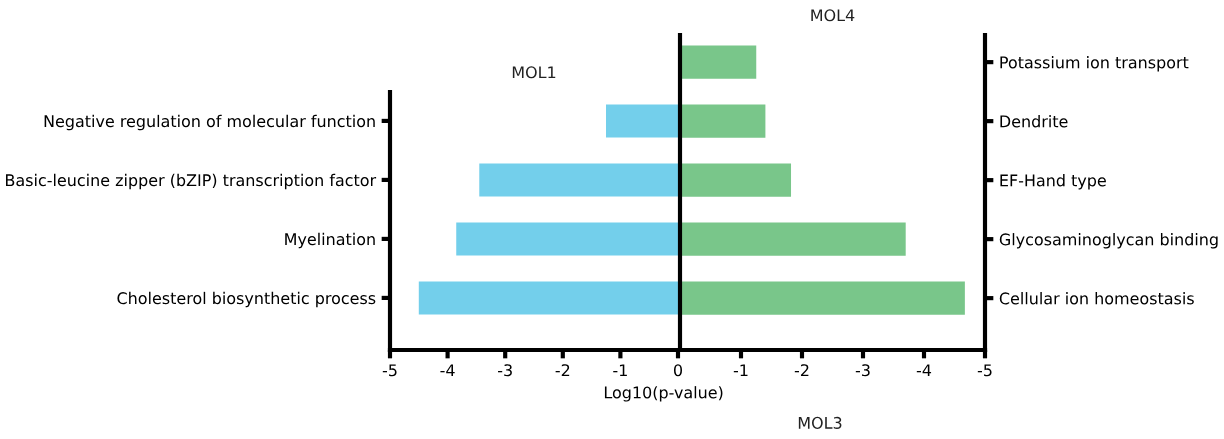 The height and width of the screenshot is (439, 1224). What do you see at coordinates (209, 122) in the screenshot?
I see `y-tick-label: Negative regulation of molecular function` at bounding box center [209, 122].